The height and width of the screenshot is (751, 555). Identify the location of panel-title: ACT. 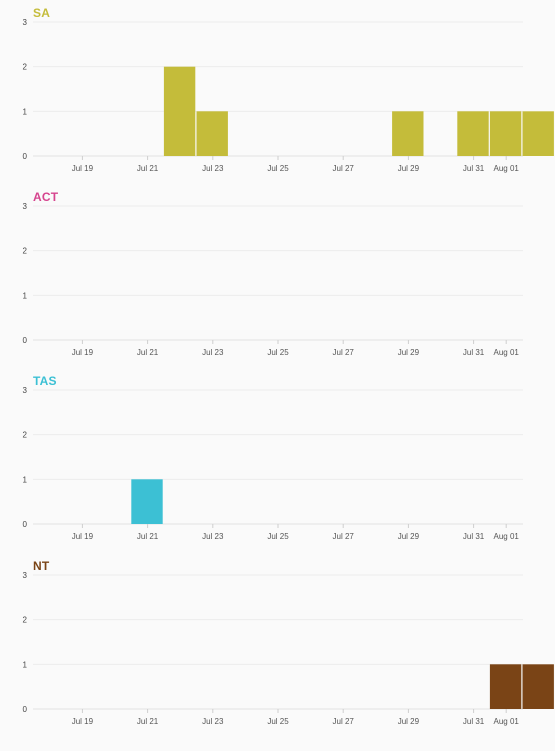
(46, 197).